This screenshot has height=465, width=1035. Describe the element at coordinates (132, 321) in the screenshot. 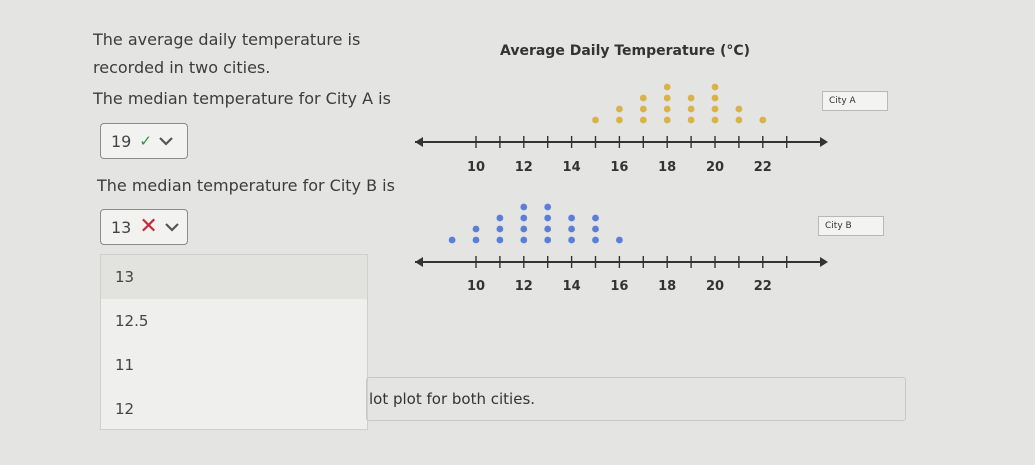

I see `dropdown-option: 12.5` at that location.